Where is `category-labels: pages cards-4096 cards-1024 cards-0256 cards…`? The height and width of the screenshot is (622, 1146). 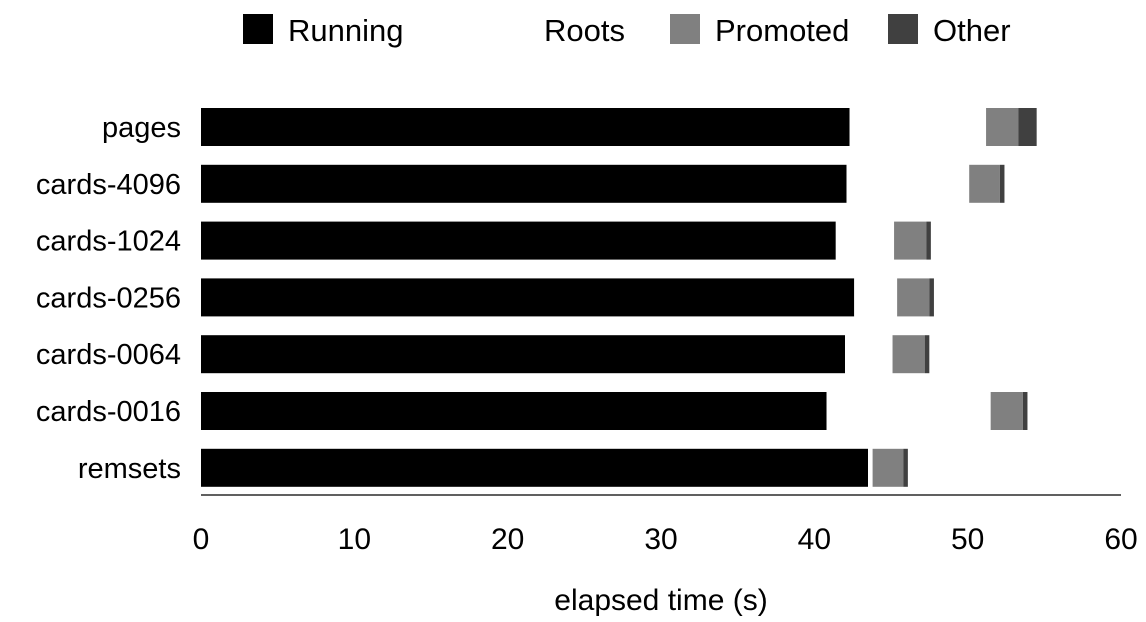
category-labels: pages cards-4096 cards-1024 cards-0256 cards… is located at coordinates (108, 298).